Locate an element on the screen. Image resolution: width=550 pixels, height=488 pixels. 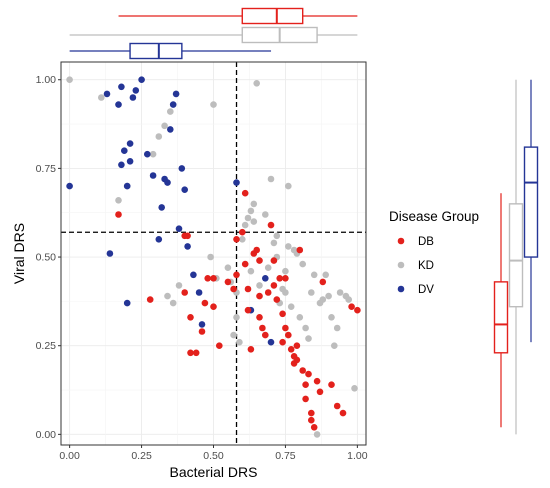
legend-key-dv is located at coordinates (401, 289).